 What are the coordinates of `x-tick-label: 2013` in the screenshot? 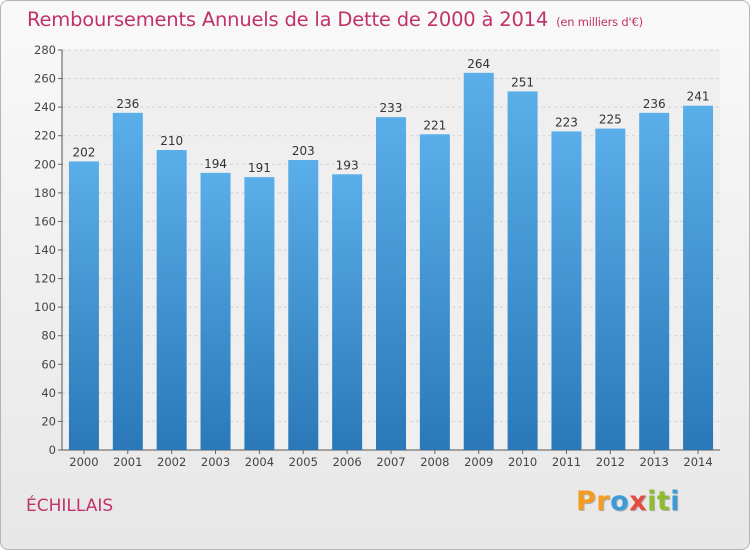 It's located at (654, 462).